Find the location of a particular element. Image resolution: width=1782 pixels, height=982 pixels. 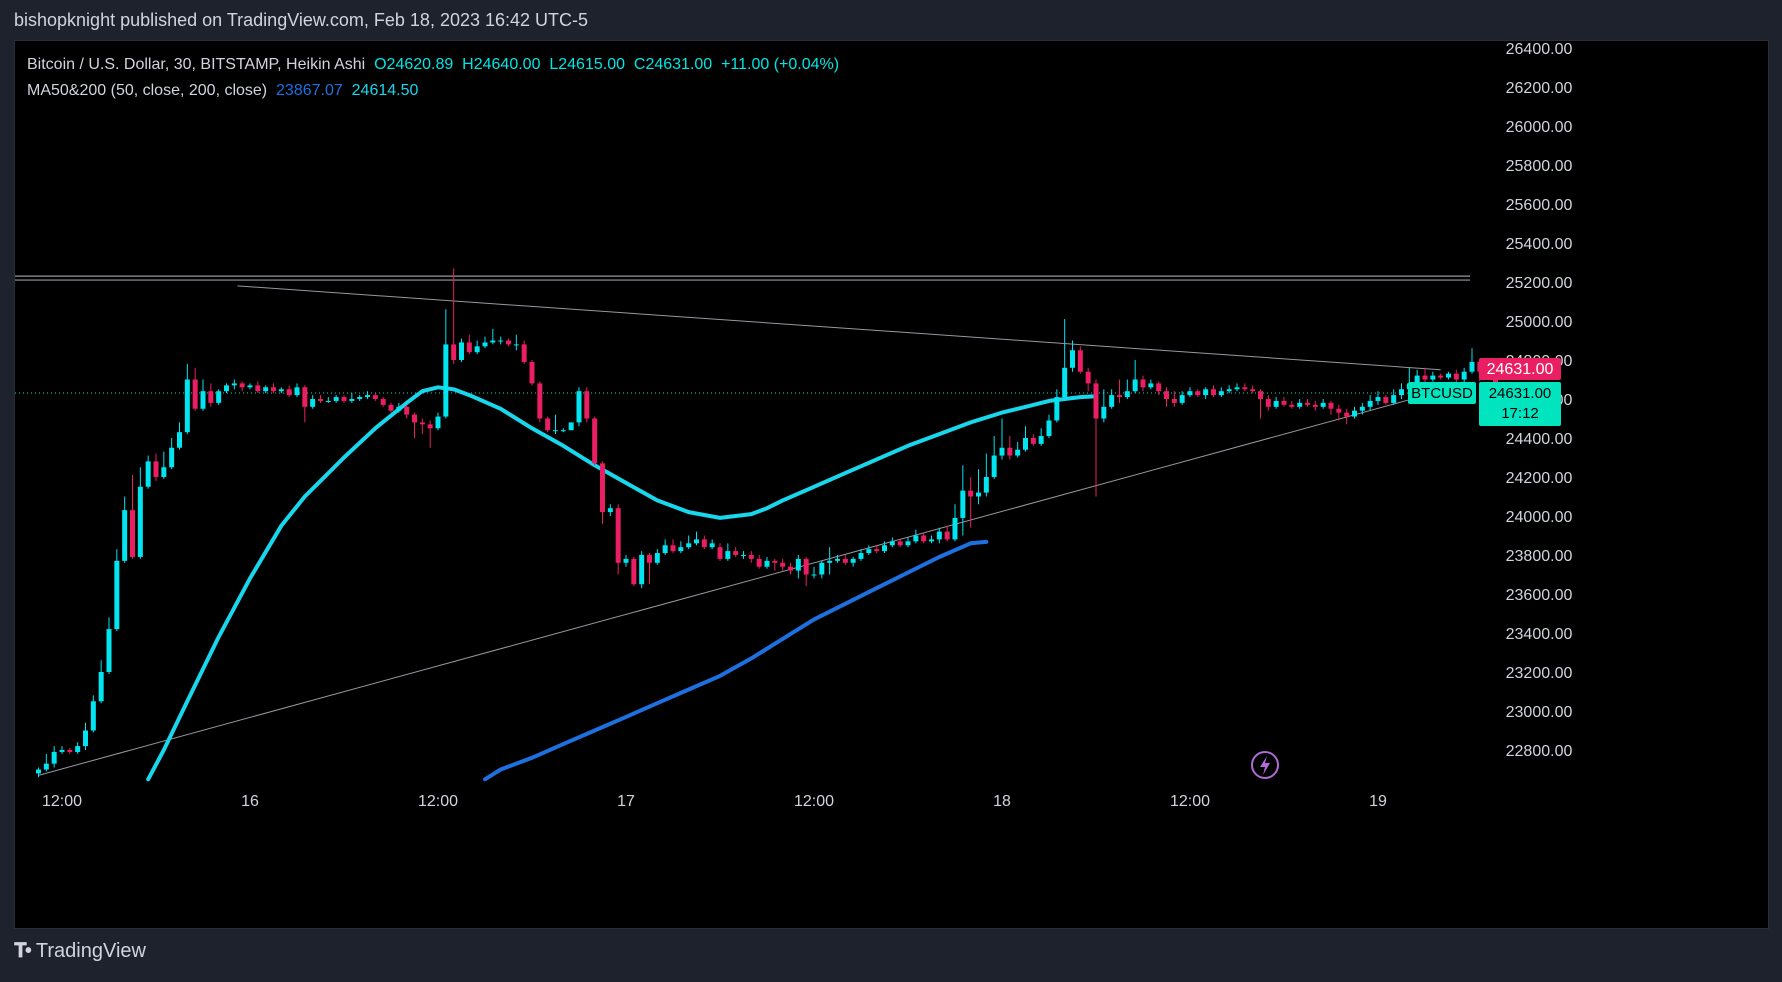

legend-ma-label: MA50&200 (50, close, 200, close) is located at coordinates (147, 90).